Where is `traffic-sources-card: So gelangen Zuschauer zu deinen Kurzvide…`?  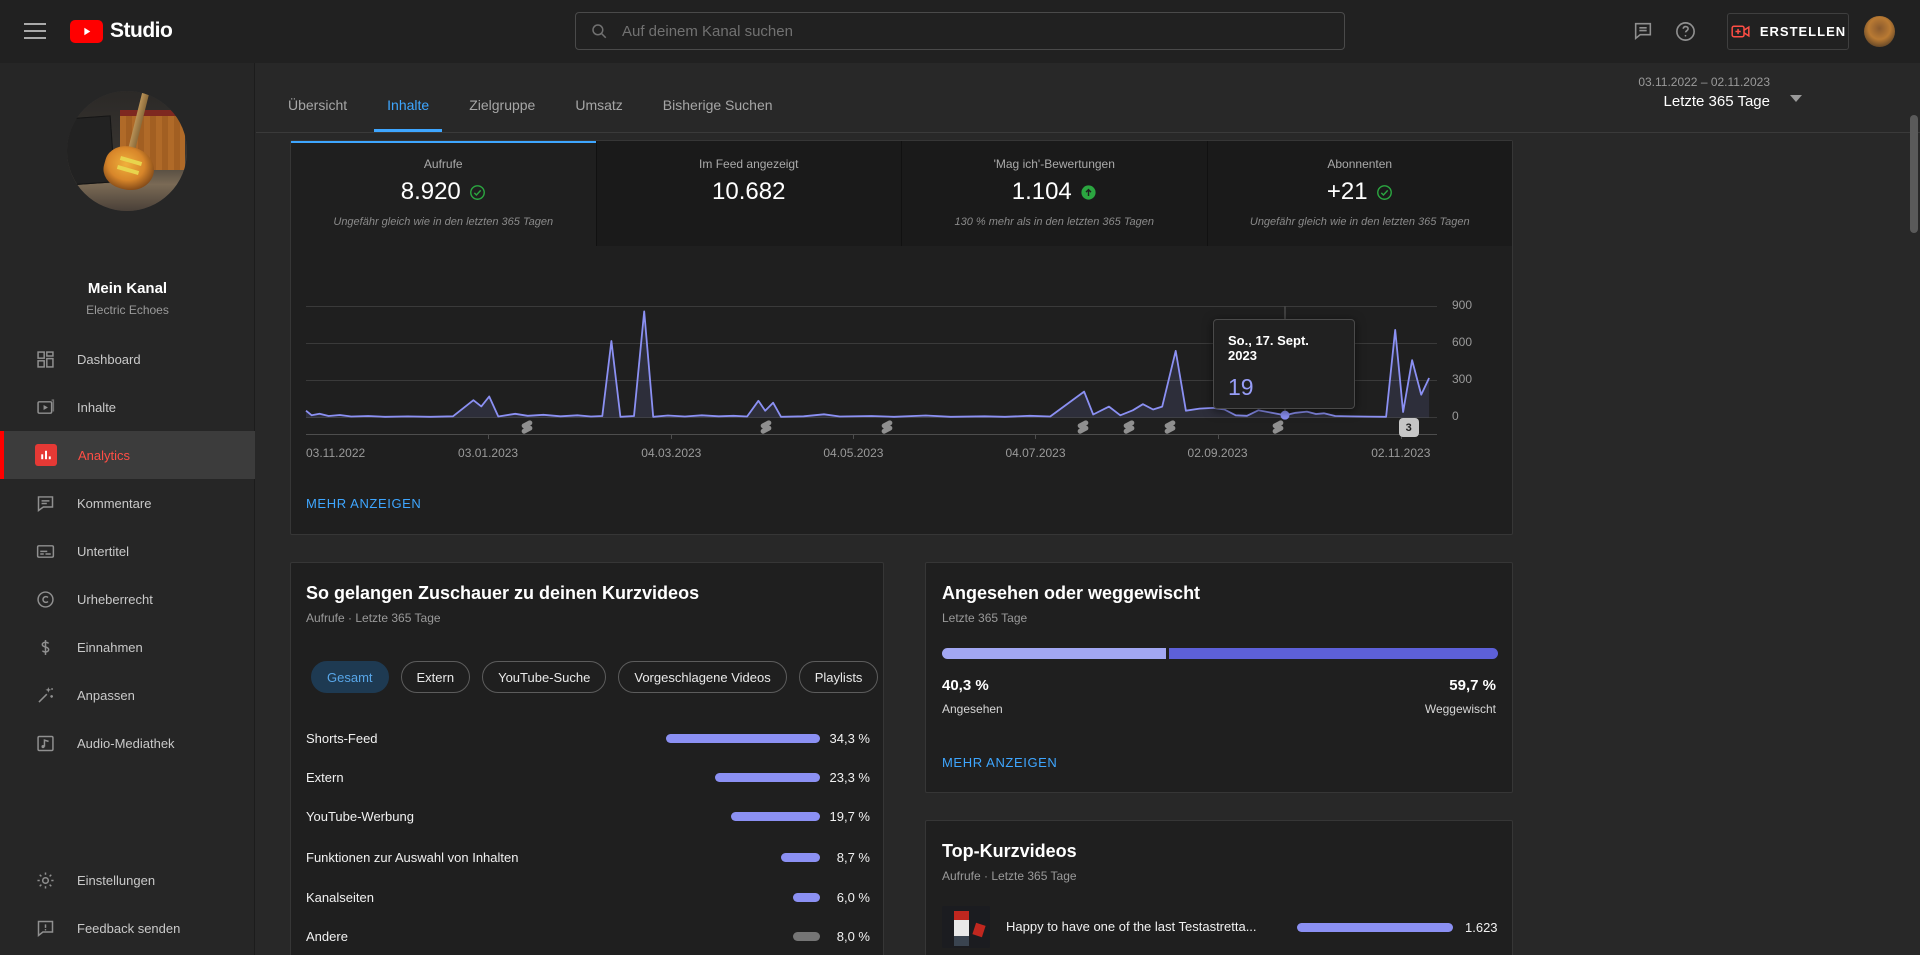
traffic-sources-card: So gelangen Zuschauer zu deinen Kurzvide… is located at coordinates (587, 758).